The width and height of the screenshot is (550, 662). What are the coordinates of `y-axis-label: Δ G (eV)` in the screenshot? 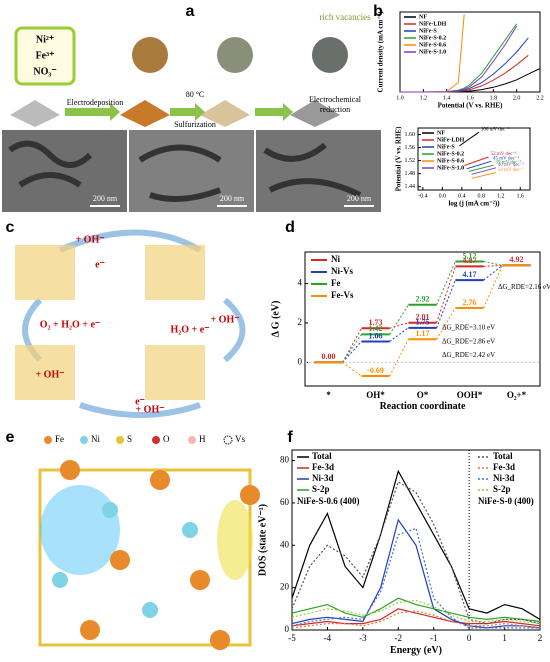 It's located at (275, 319).